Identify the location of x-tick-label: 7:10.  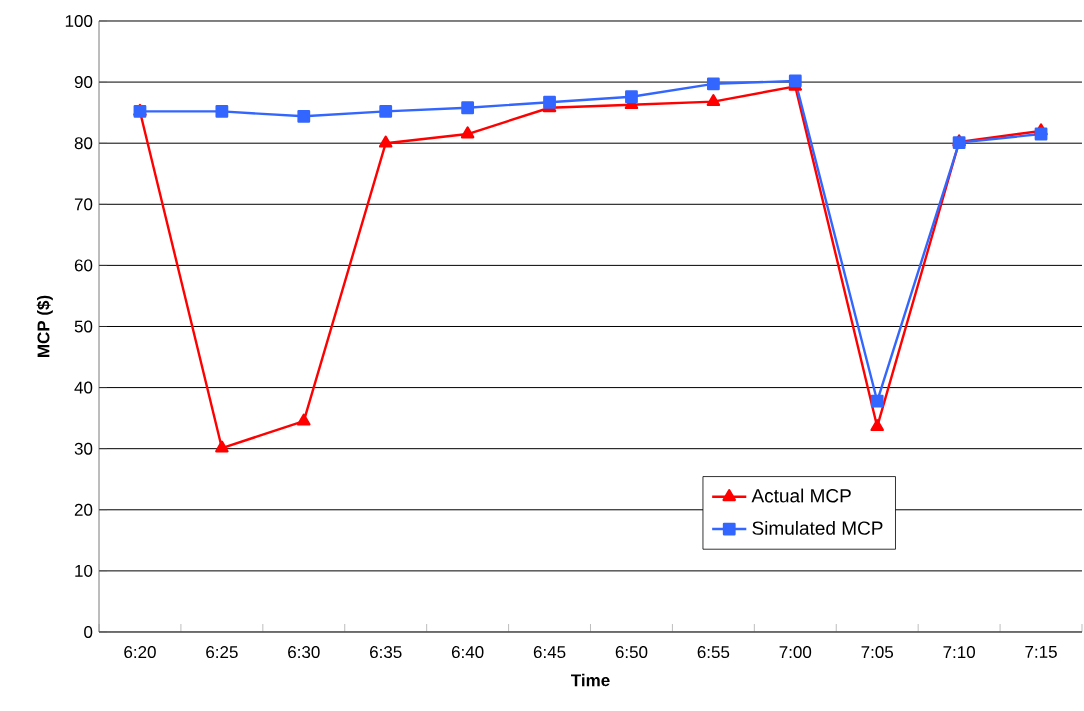
(959, 652).